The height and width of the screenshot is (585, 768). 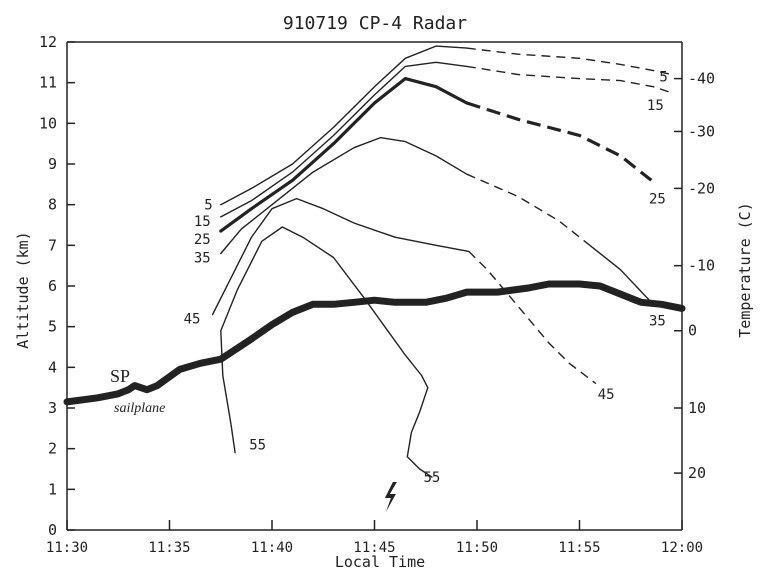 What do you see at coordinates (52, 408) in the screenshot?
I see `y-tick-label: 3` at bounding box center [52, 408].